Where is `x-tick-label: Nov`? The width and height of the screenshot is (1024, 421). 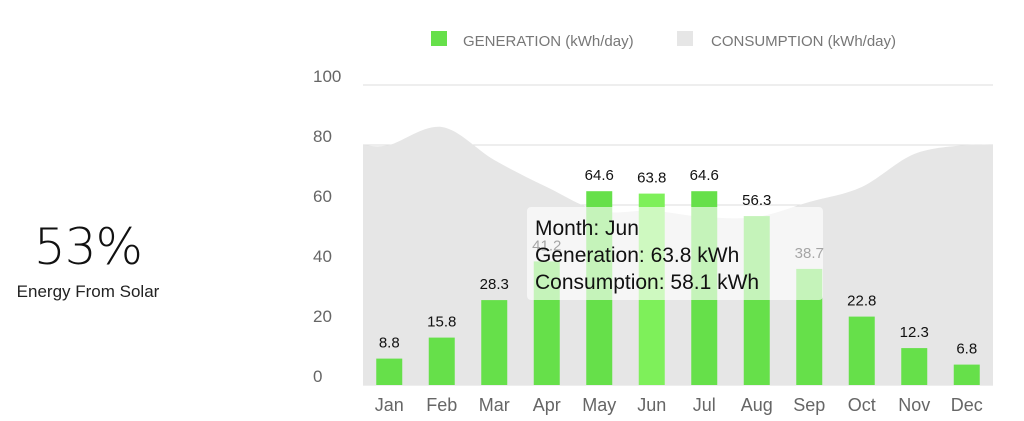
x-tick-label: Nov is located at coordinates (914, 405).